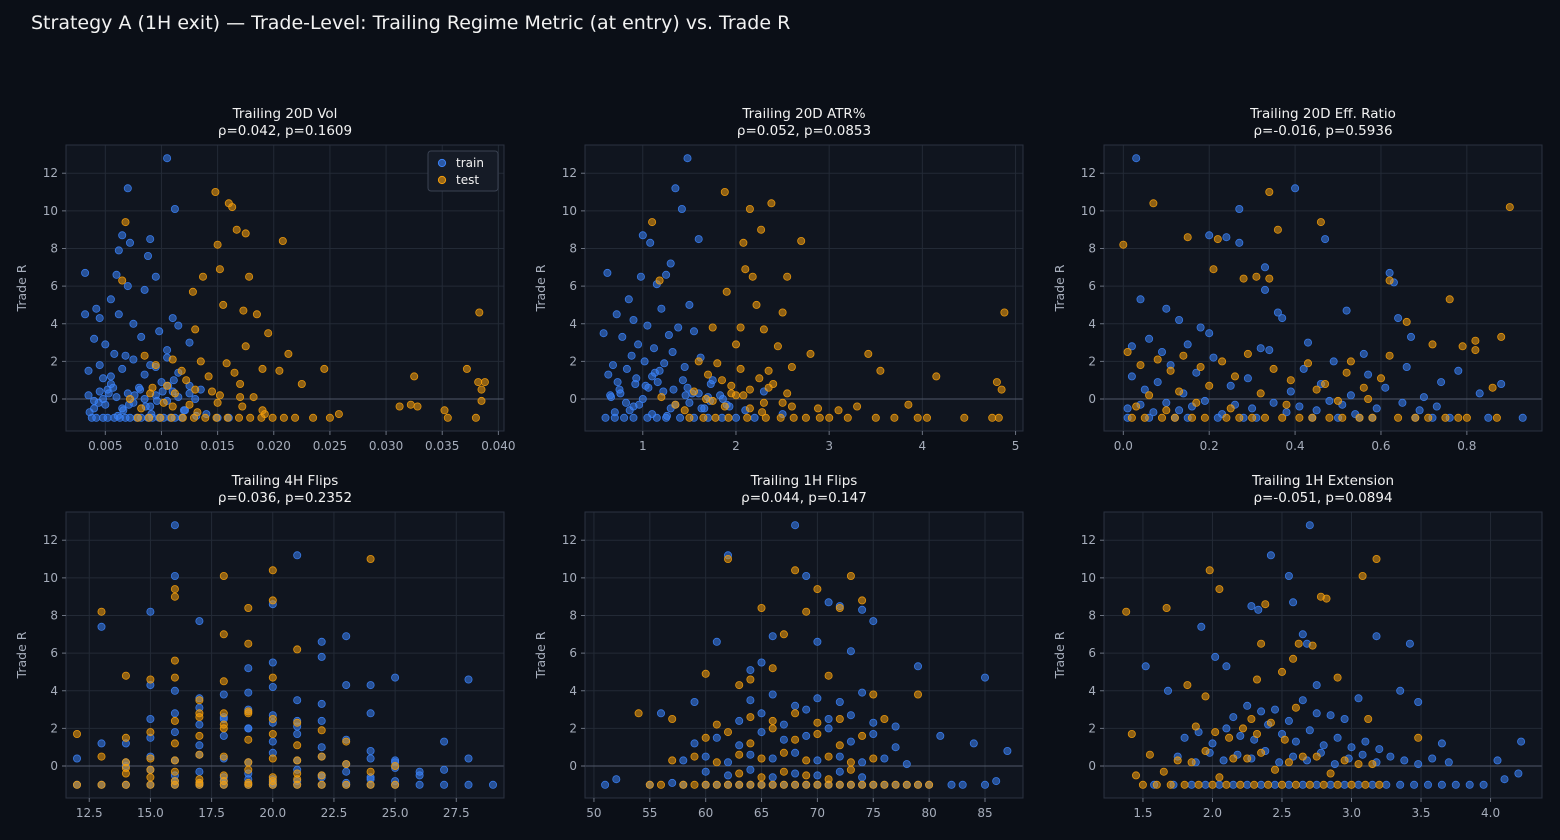 This screenshot has width=1560, height=840. Describe the element at coordinates (54, 286) in the screenshot. I see `y-tick-label: 6` at that location.